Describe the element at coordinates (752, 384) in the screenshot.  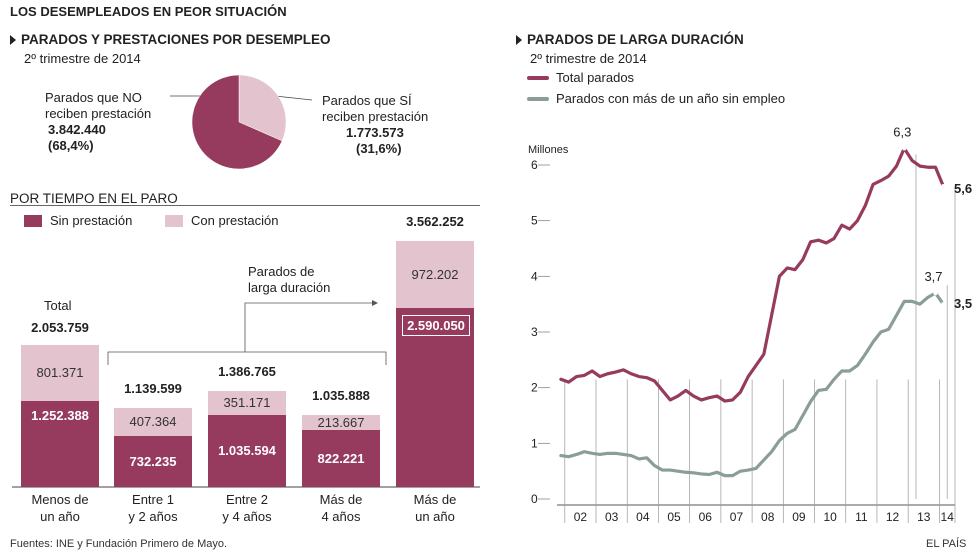
I see `line-series-long` at that location.